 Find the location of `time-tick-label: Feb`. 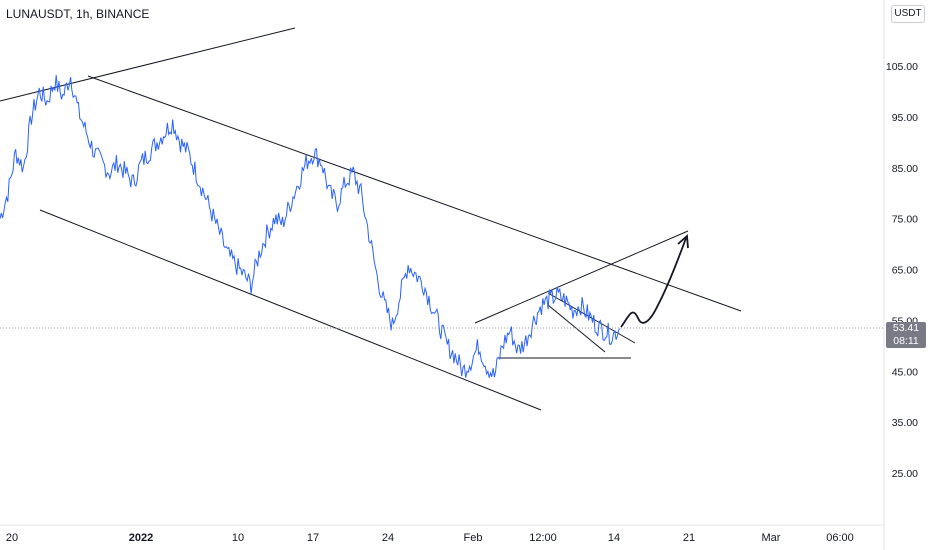

time-tick-label: Feb is located at coordinates (473, 538).